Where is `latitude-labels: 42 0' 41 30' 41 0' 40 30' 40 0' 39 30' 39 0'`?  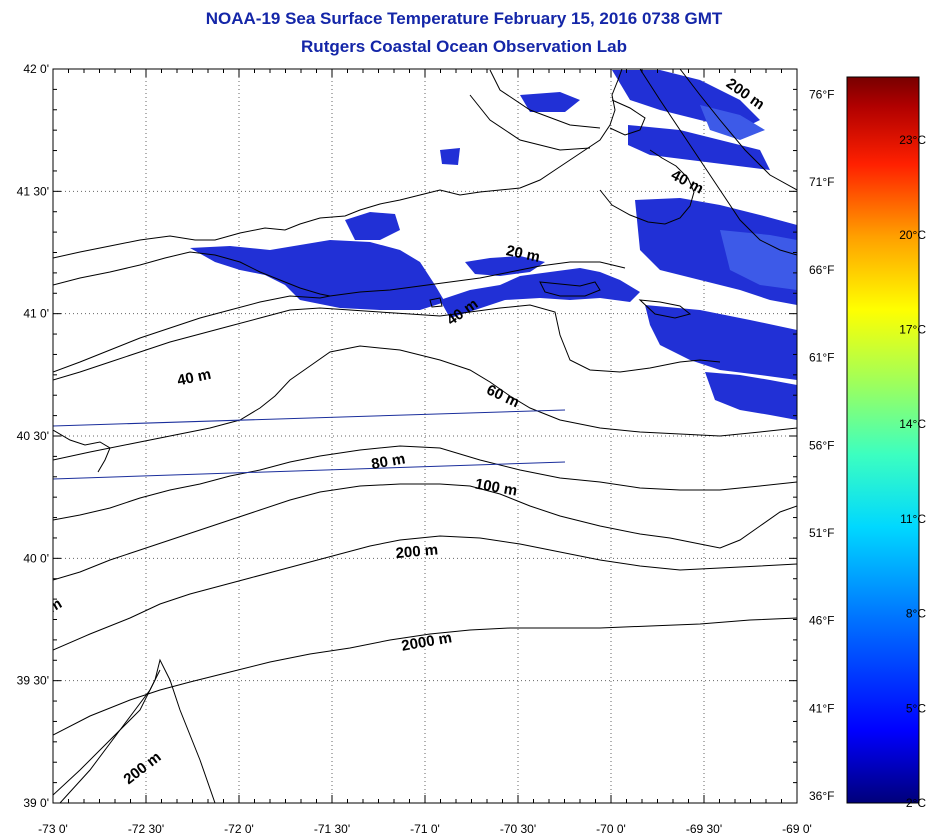
latitude-labels: 42 0' 41 30' 41 0' 40 30' 40 0' 39 30' 39 0' is located at coordinates (33, 436).